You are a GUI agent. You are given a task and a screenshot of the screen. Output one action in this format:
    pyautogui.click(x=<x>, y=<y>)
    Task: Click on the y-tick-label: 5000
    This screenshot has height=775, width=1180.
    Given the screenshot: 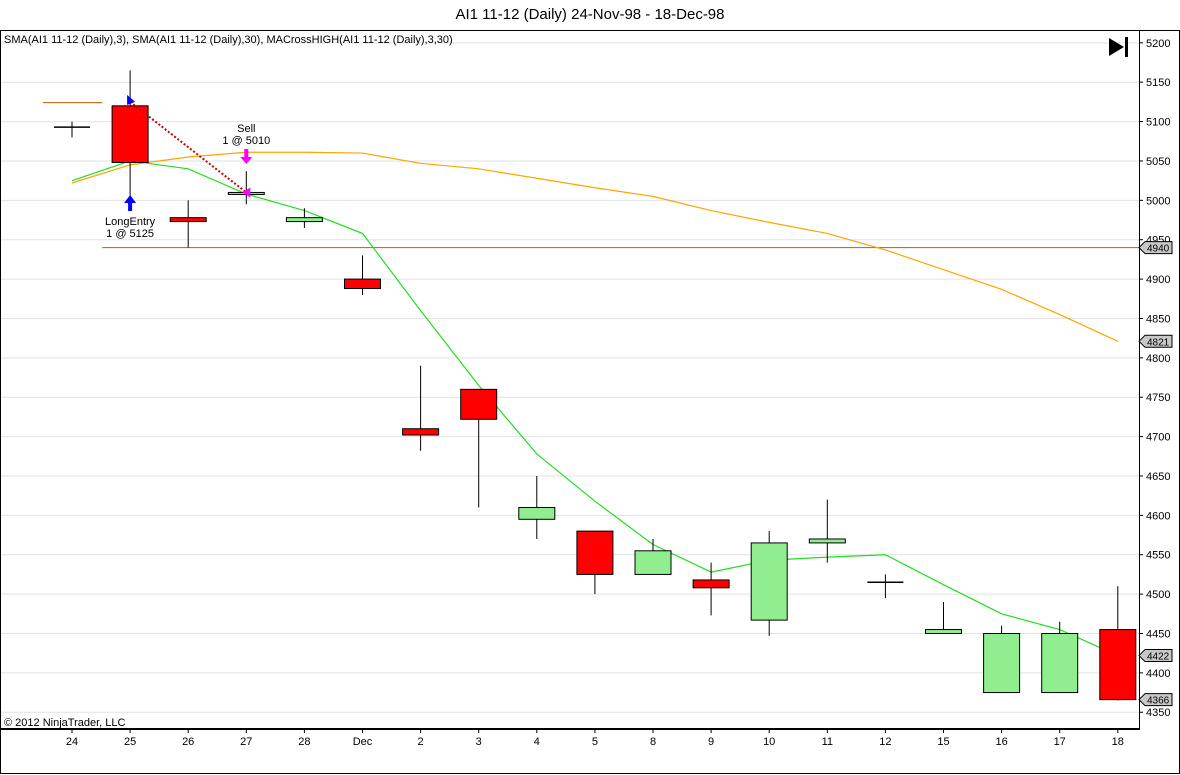 What is the action you would take?
    pyautogui.click(x=1158, y=201)
    